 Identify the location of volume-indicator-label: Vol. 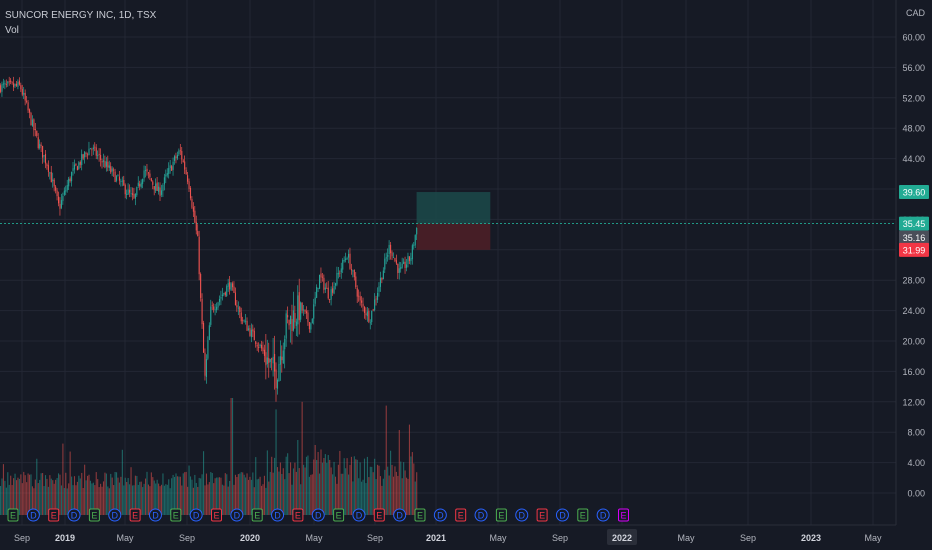
(12, 30).